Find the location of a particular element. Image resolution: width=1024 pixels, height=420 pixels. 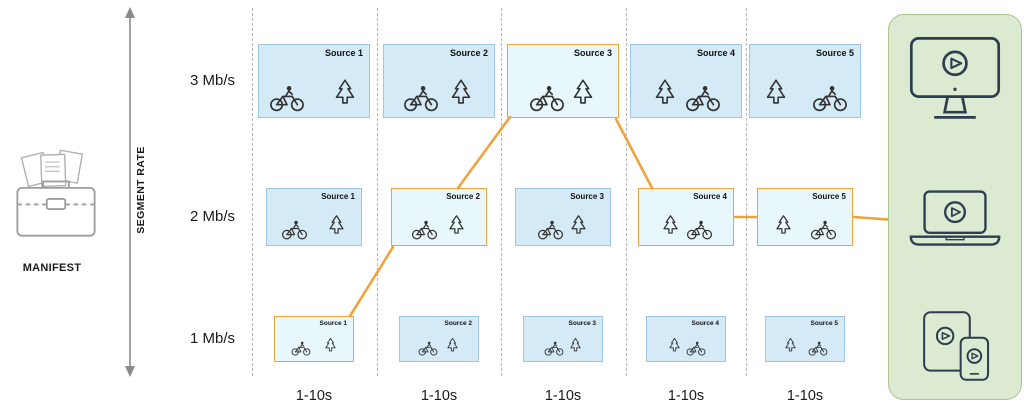

playback-devices-panel is located at coordinates (955, 207).